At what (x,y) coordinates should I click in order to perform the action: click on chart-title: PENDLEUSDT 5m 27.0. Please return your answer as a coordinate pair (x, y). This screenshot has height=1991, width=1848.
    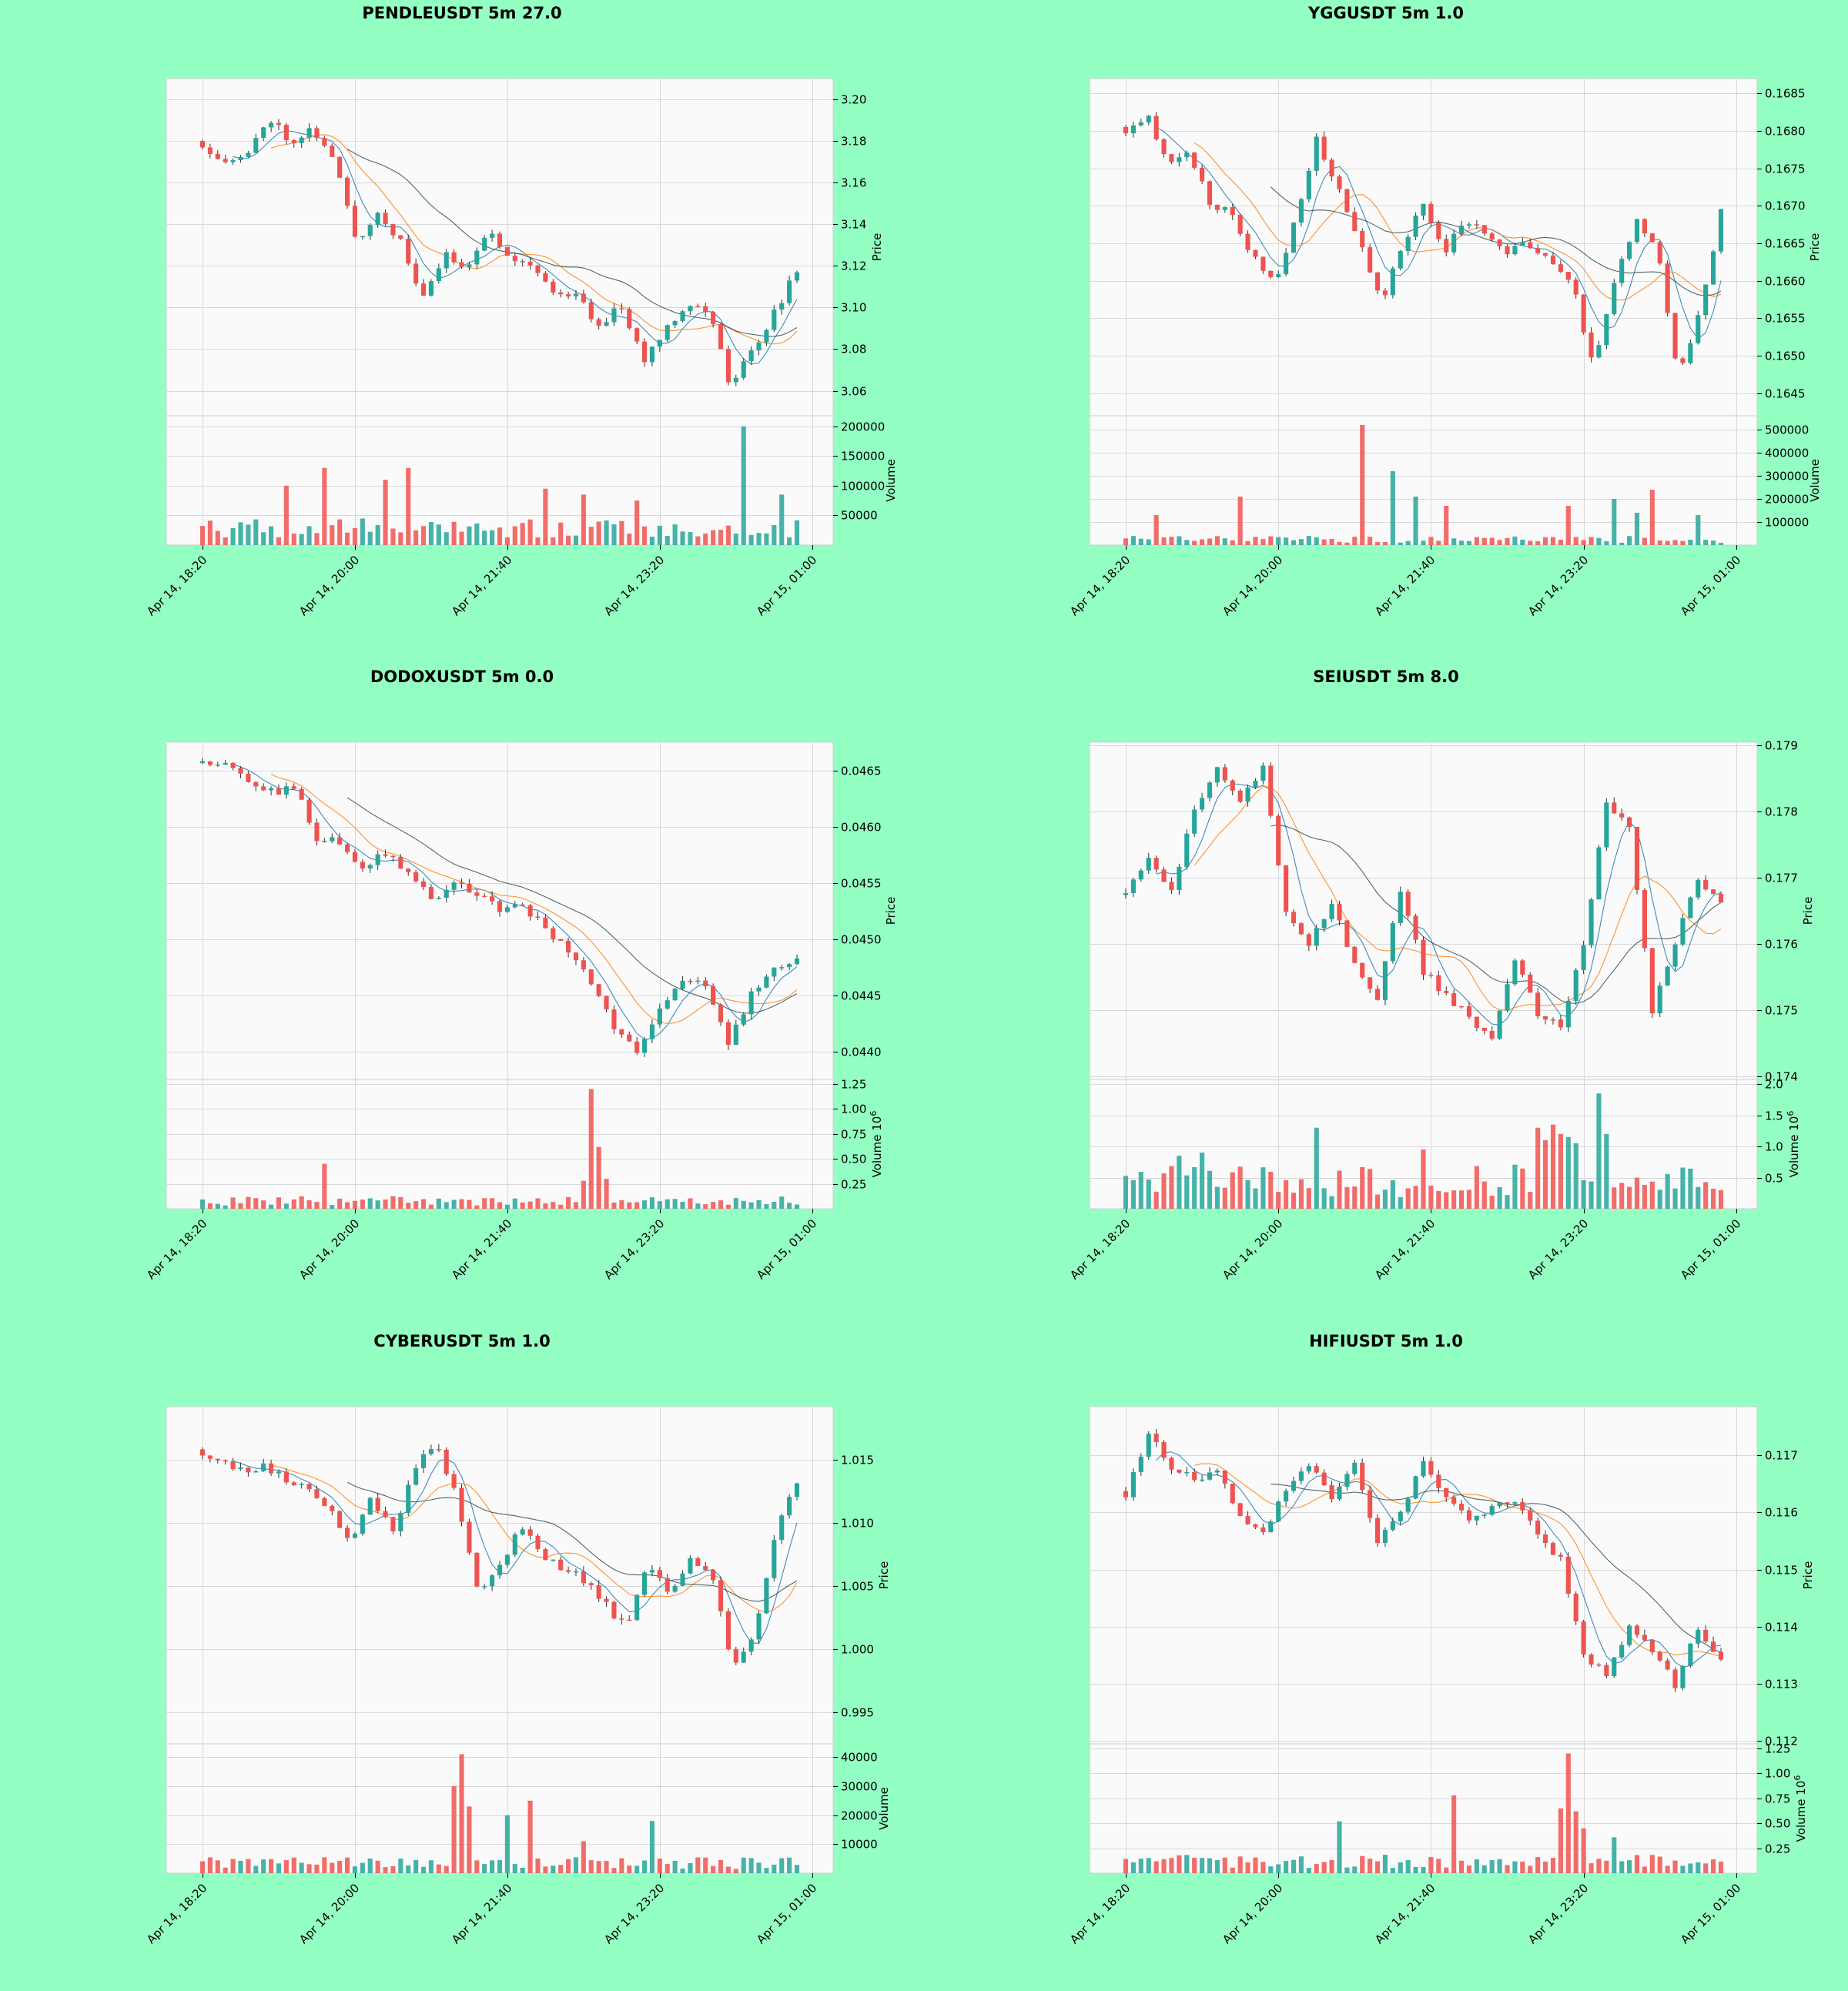
    Looking at the image, I should click on (461, 13).